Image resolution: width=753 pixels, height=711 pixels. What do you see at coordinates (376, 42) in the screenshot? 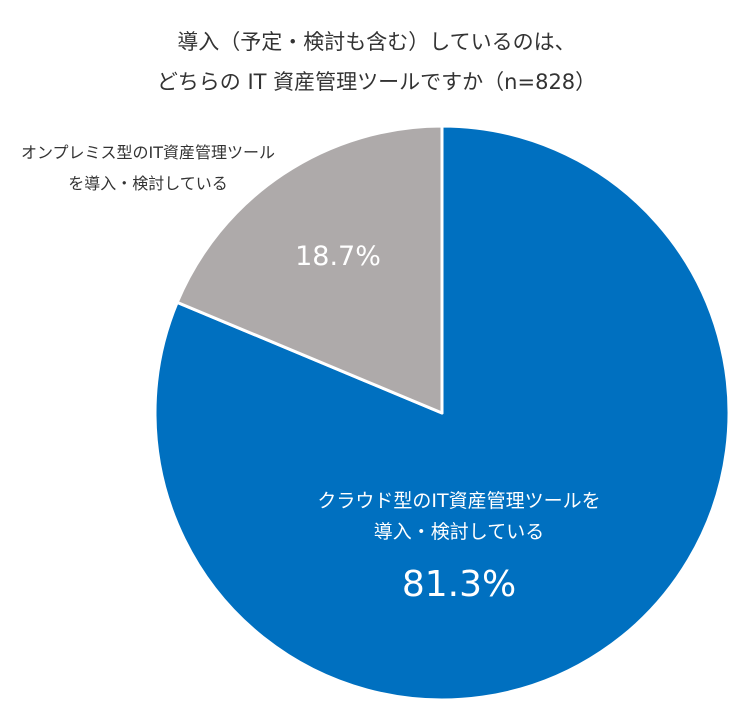
I see `chart-title-line-1: 導入（予定・検討も含む）しているのは、` at bounding box center [376, 42].